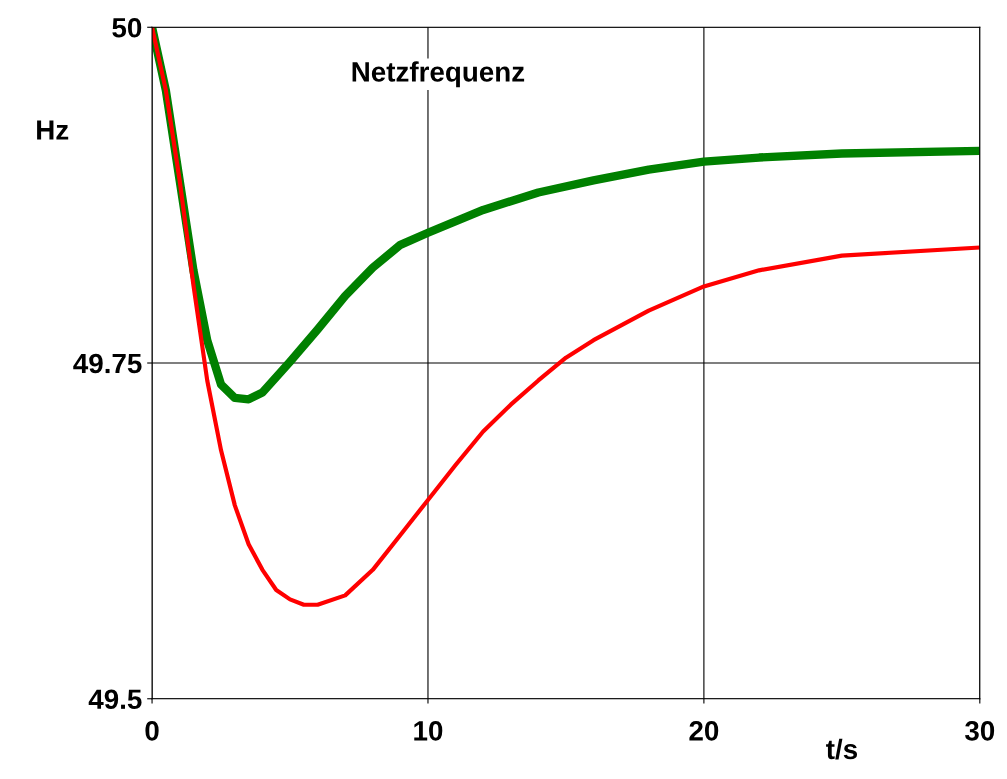  I want to click on x-tick-label: 20, so click(704, 731).